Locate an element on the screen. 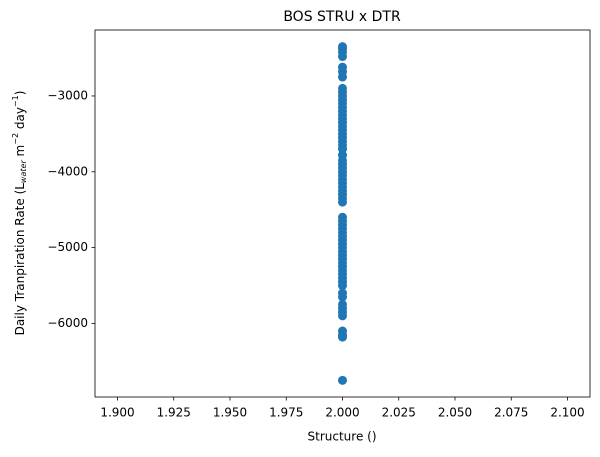 Image resolution: width=600 pixels, height=457 pixels. x-tick-label: 2.000 is located at coordinates (342, 413).